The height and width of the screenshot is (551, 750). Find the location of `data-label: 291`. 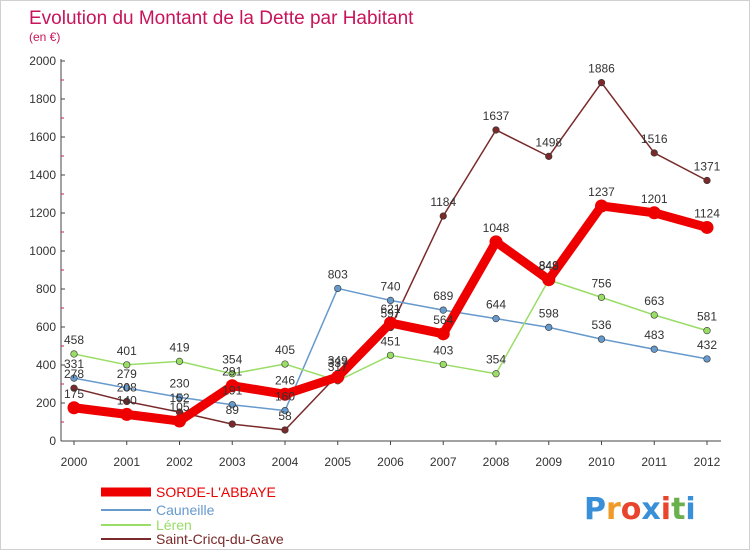

data-label: 291 is located at coordinates (232, 372).